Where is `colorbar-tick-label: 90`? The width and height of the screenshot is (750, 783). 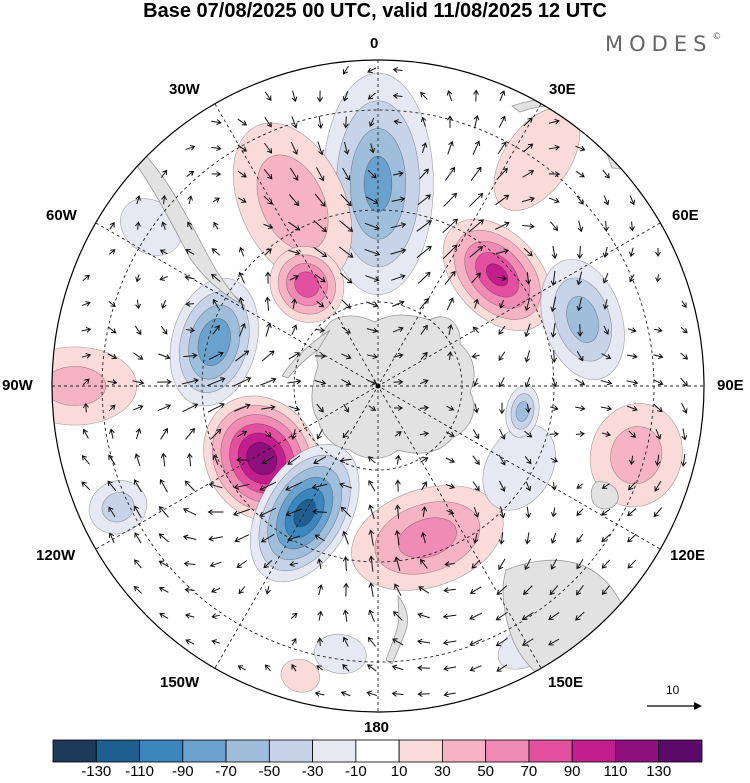
colorbar-tick-label: 90 is located at coordinates (572, 771).